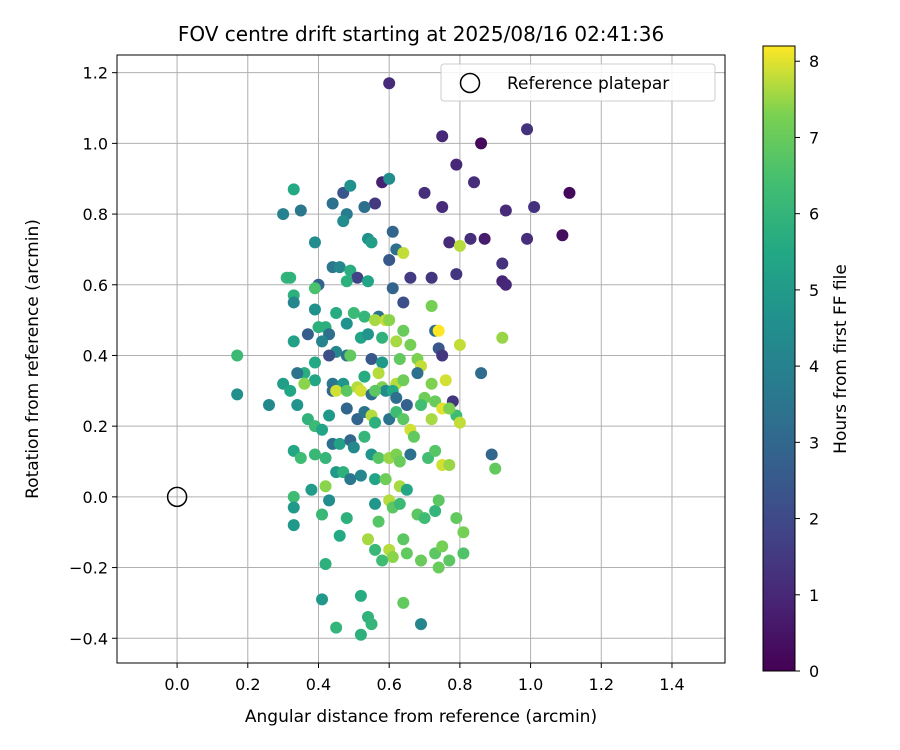  What do you see at coordinates (601, 684) in the screenshot?
I see `x-tick-label: 1.2` at bounding box center [601, 684].